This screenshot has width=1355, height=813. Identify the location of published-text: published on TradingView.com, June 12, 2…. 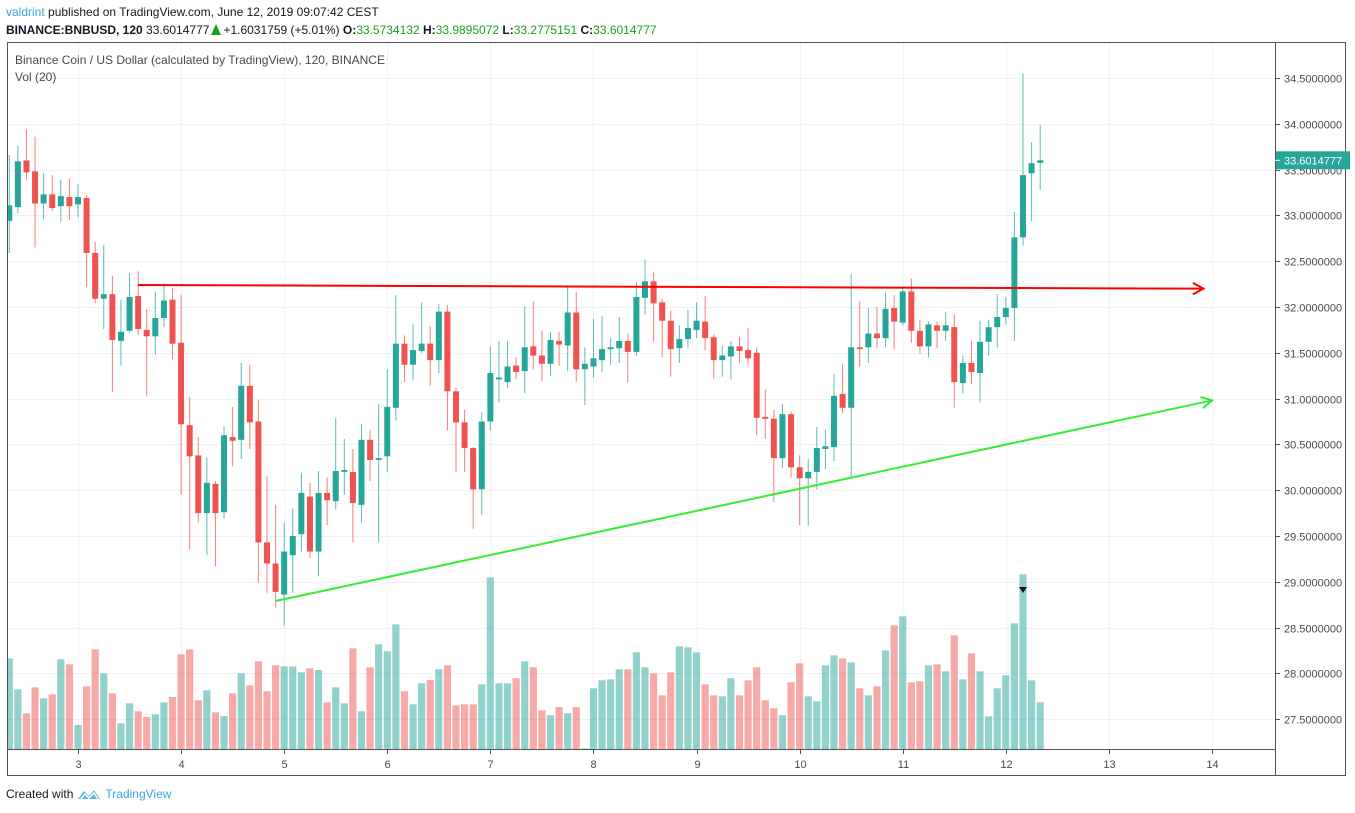
(213, 12).